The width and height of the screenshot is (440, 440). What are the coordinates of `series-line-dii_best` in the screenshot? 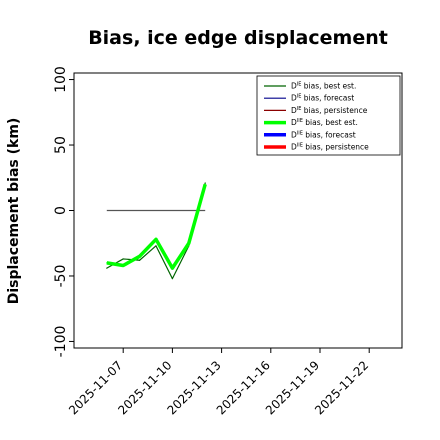 It's located at (156, 226).